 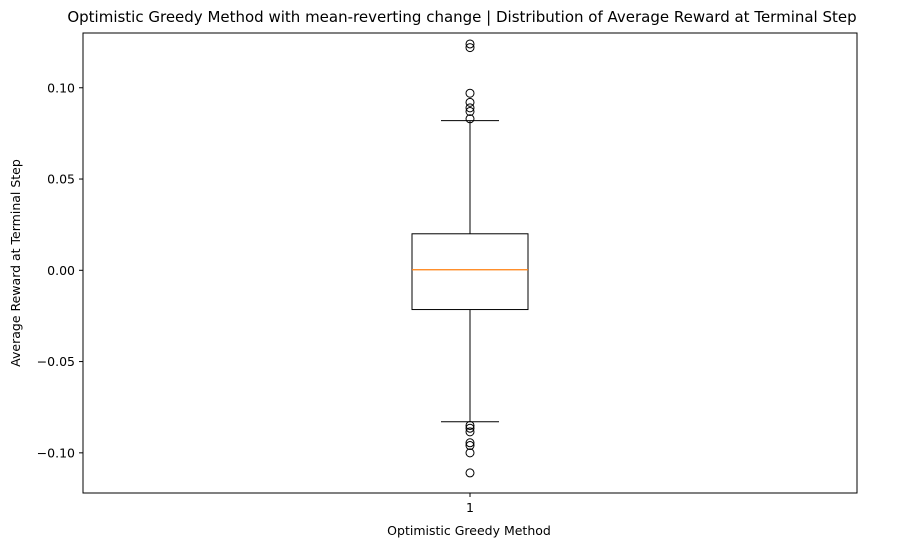 What do you see at coordinates (469, 530) in the screenshot?
I see `x-axis-label: Optimistic Greedy Method` at bounding box center [469, 530].